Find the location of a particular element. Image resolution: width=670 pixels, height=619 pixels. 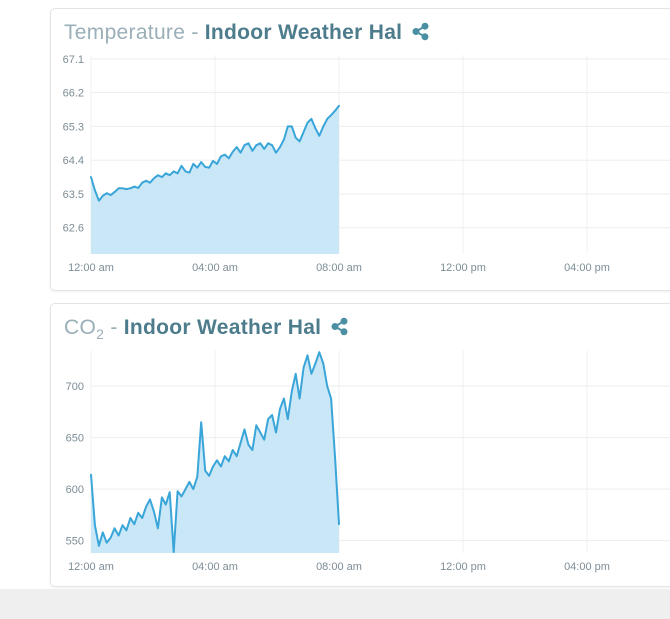

y-tick-label: 63.5 is located at coordinates (73, 195).